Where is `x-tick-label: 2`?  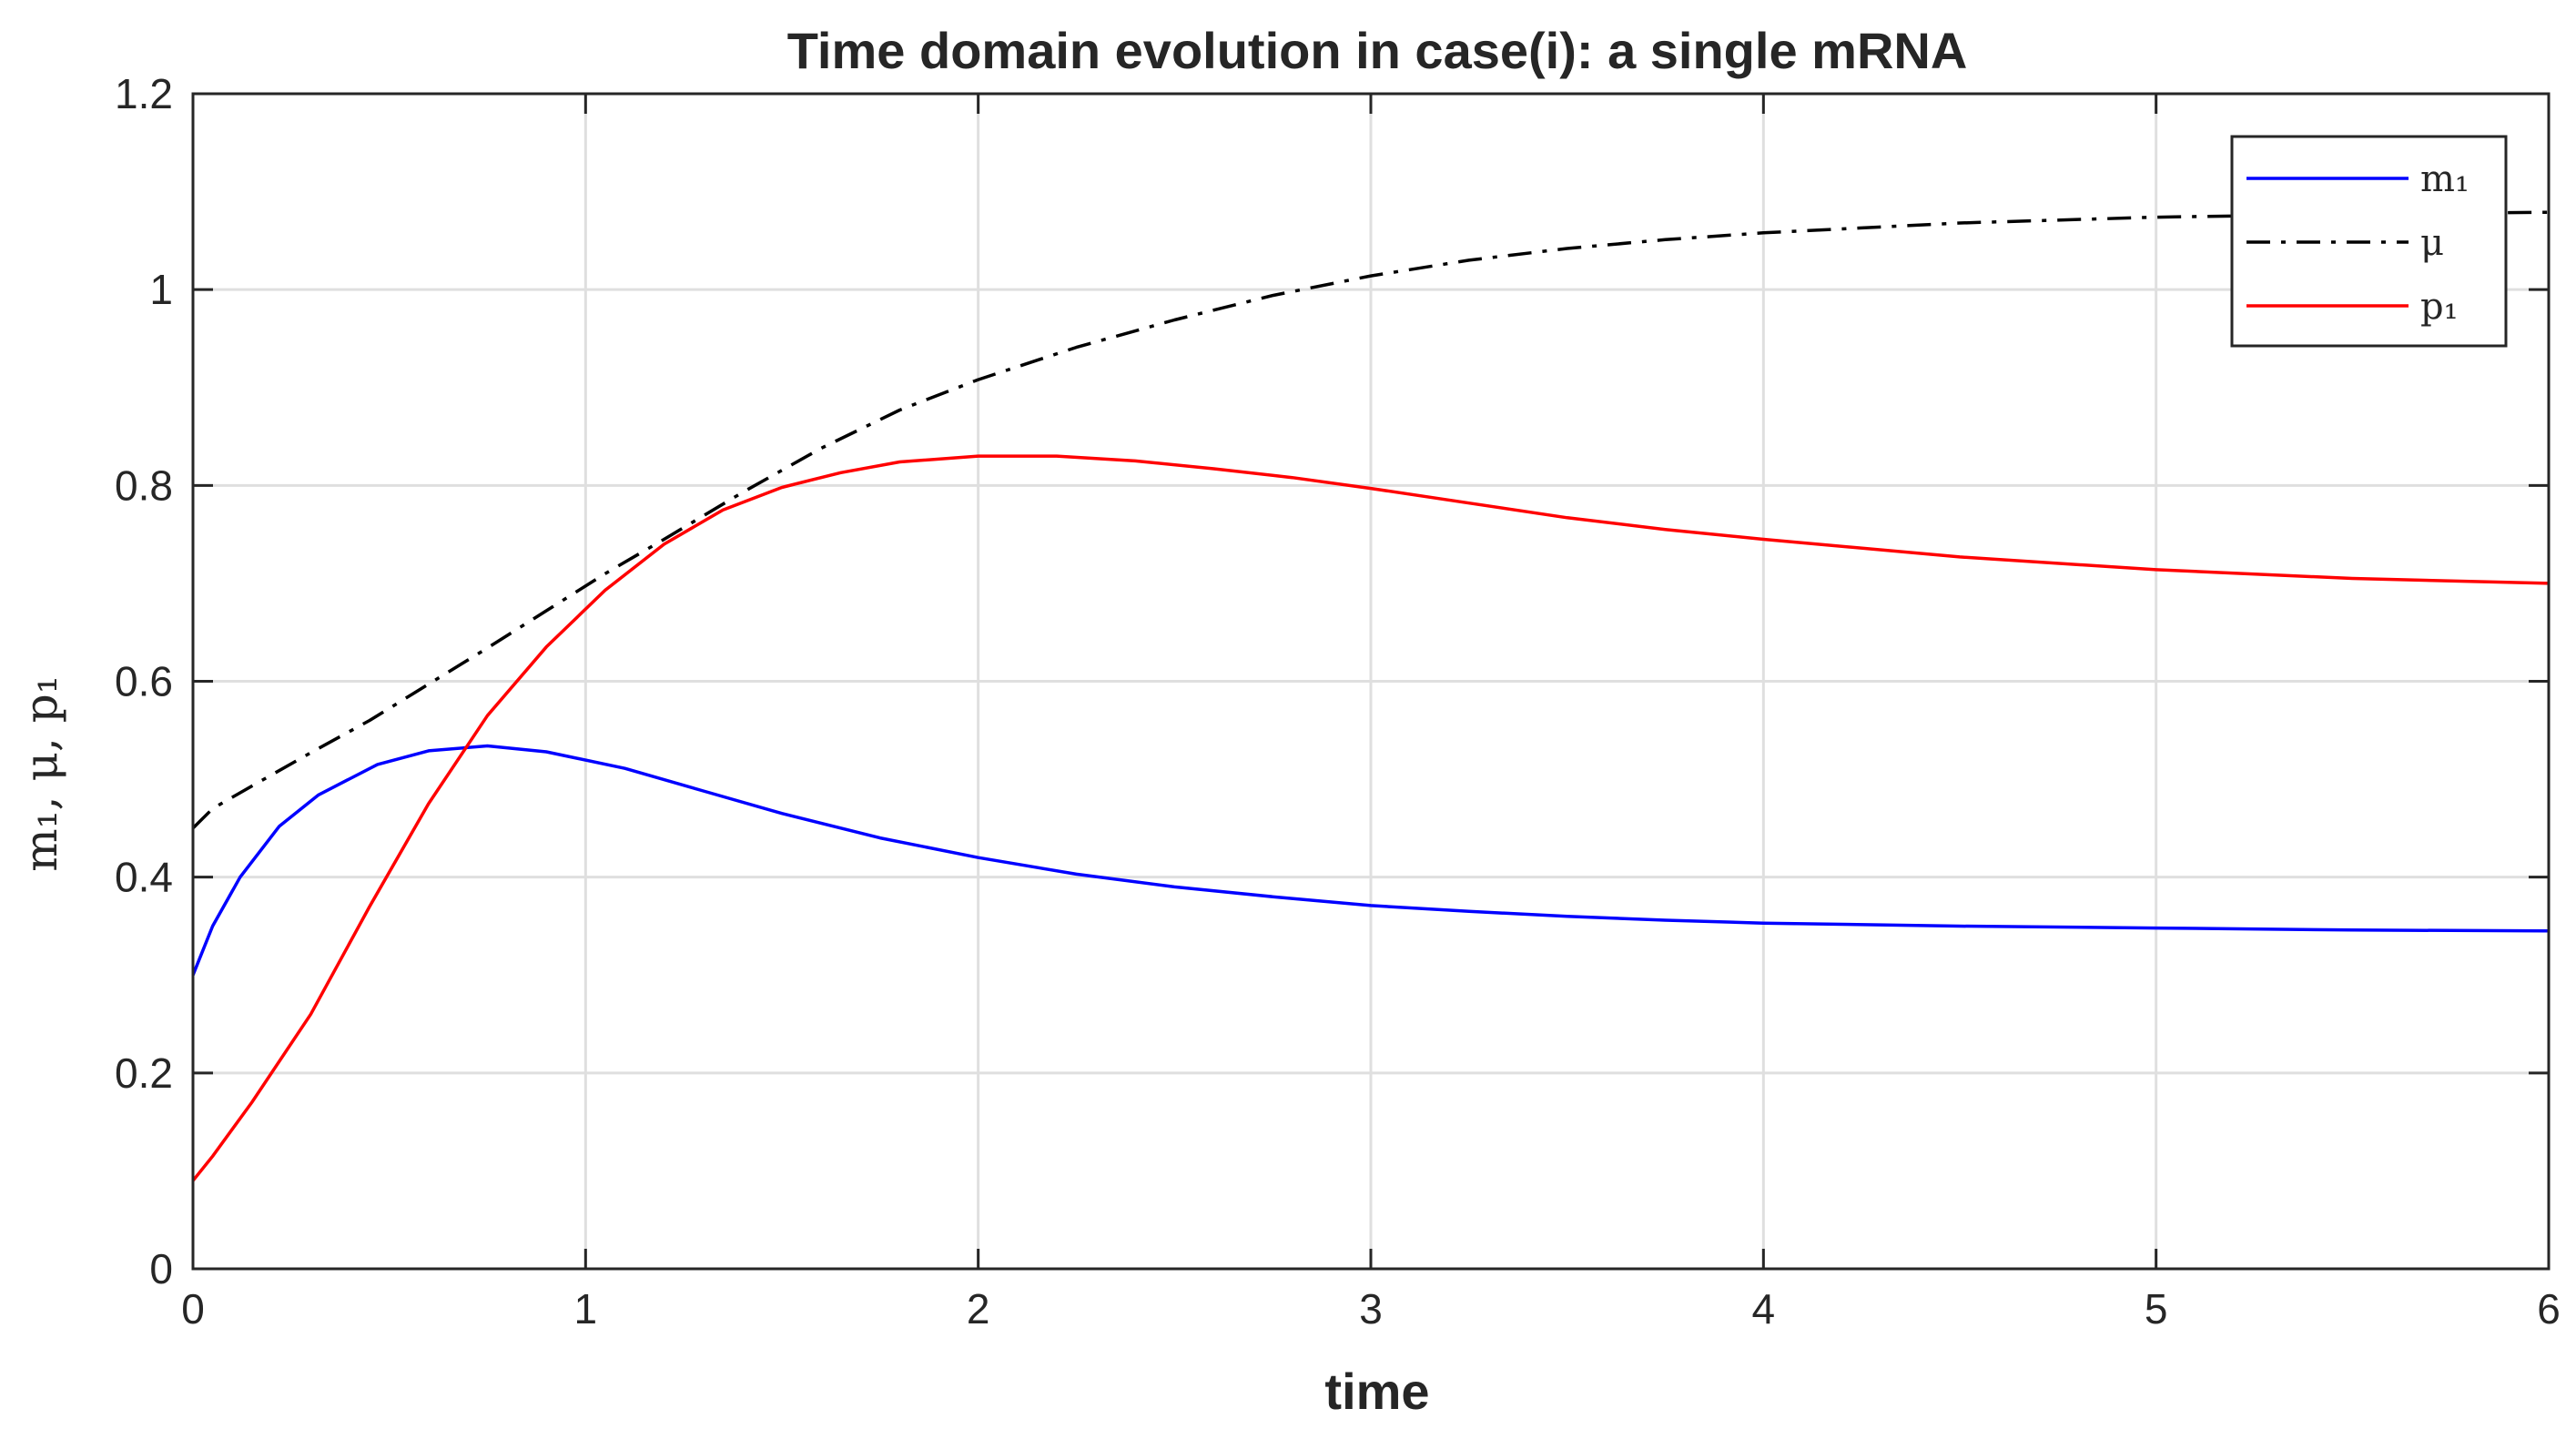
x-tick-label: 2 is located at coordinates (978, 1309).